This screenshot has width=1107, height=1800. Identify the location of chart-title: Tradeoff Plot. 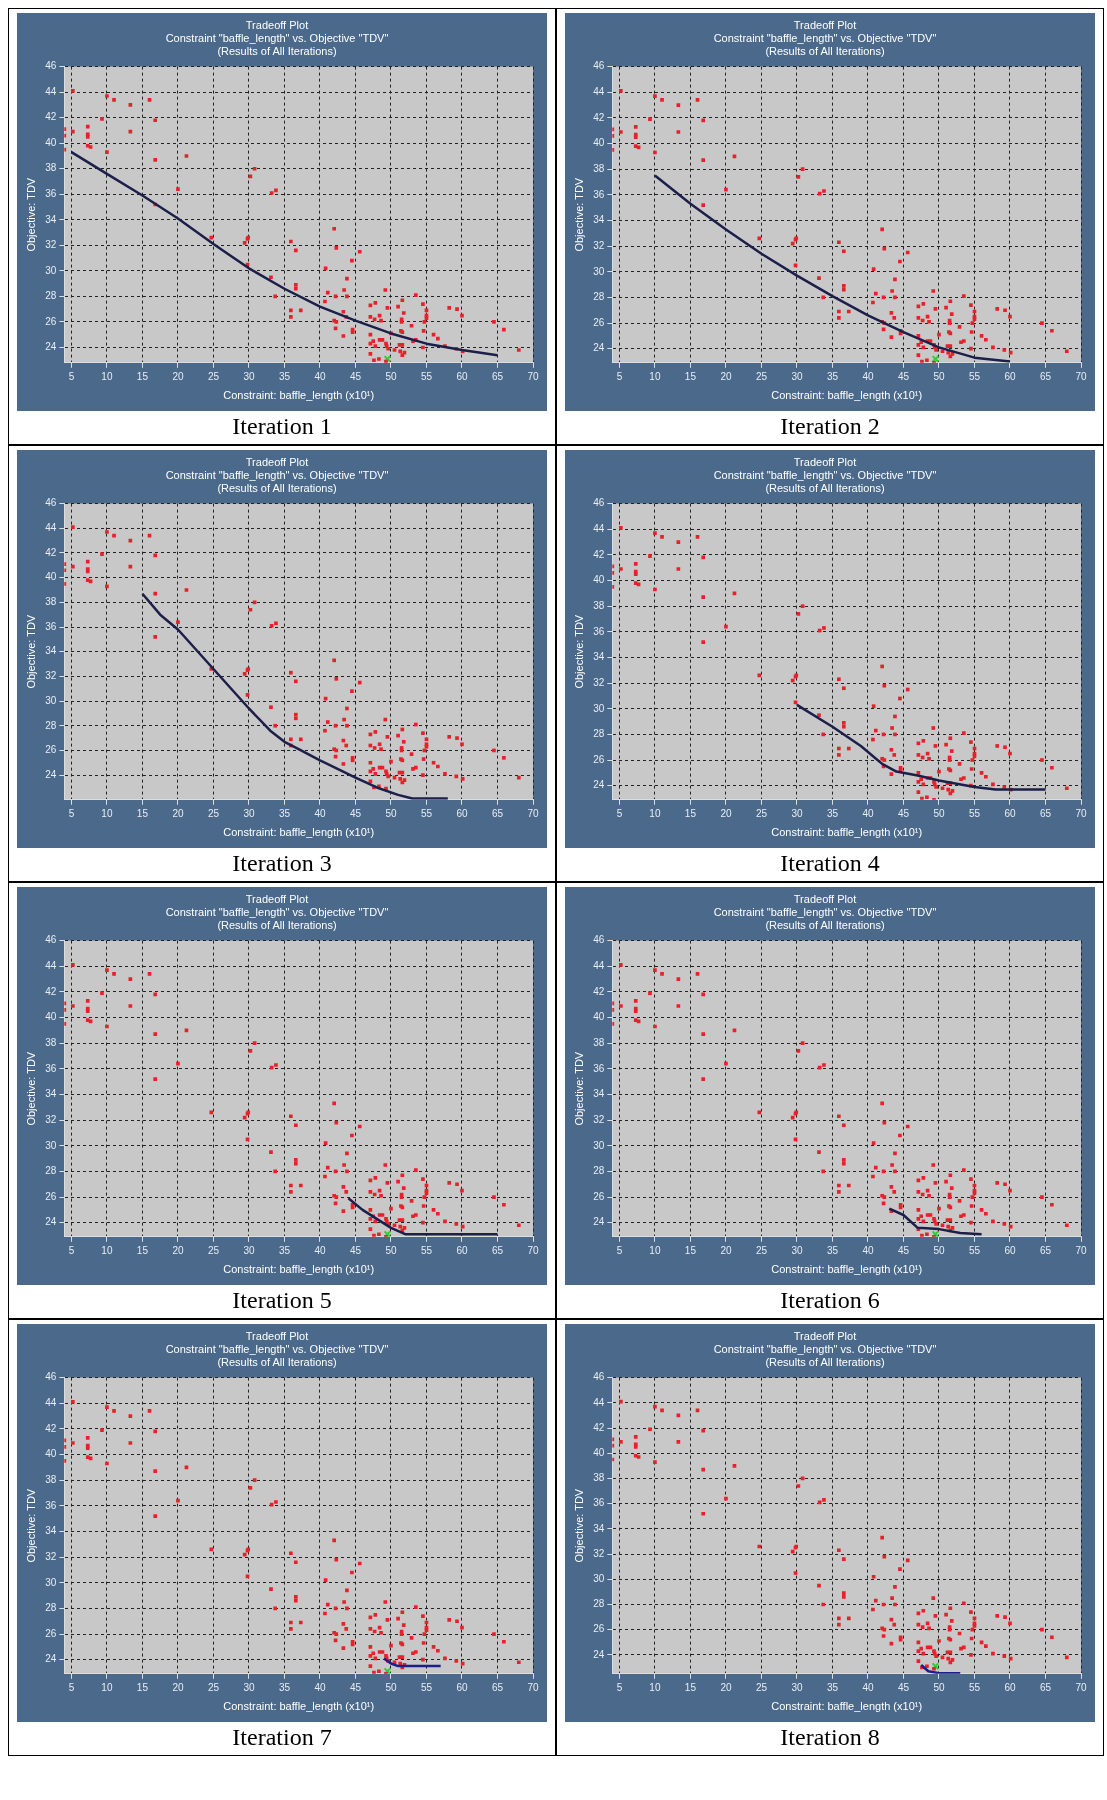
(277, 1335).